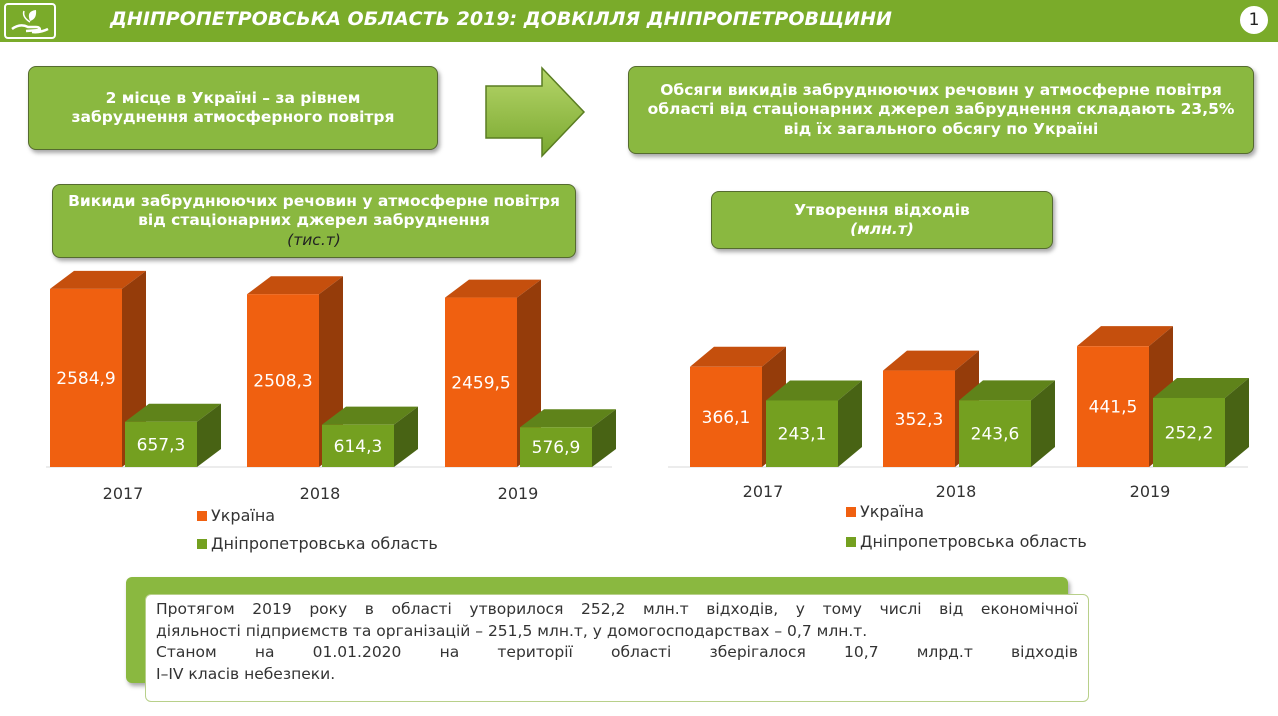 This screenshot has height=716, width=1278. Describe the element at coordinates (30, 21) in the screenshot. I see `hands-with-leaf-icon` at that location.